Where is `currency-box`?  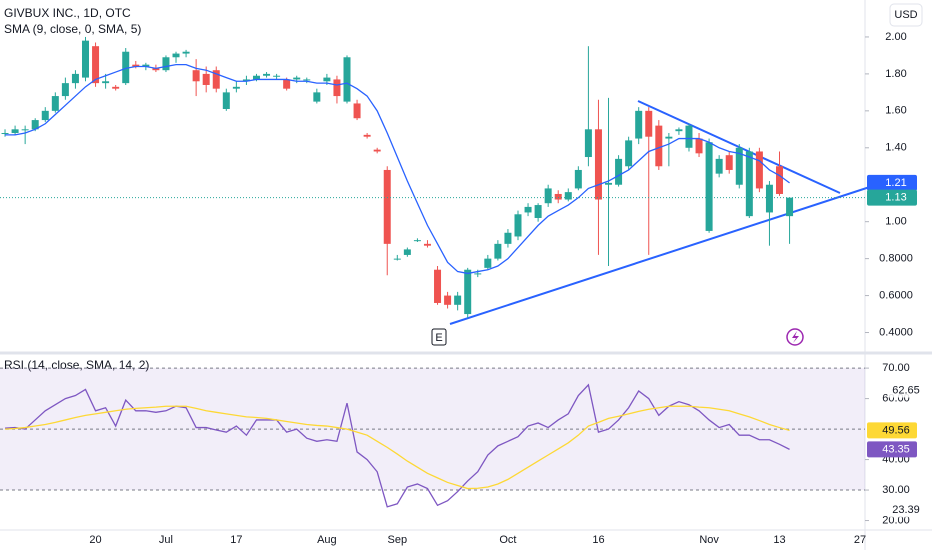 currency-box is located at coordinates (906, 15).